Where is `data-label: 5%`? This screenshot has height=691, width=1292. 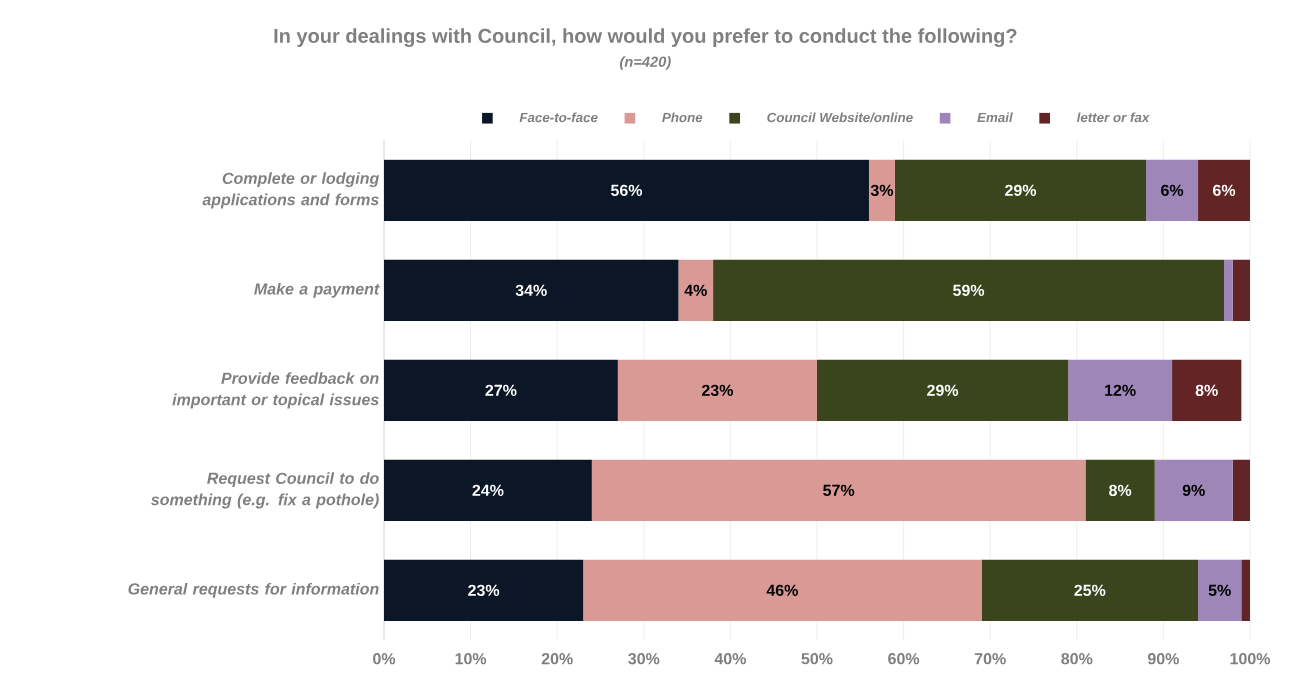 data-label: 5% is located at coordinates (1219, 590).